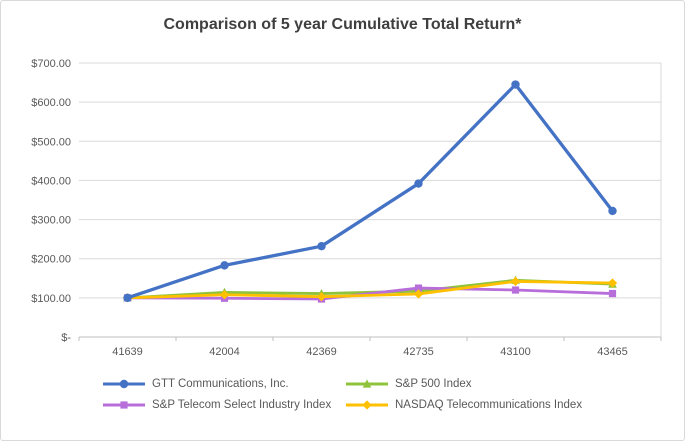 The image size is (685, 441). I want to click on y-axis-label: $500.00, so click(51, 142).